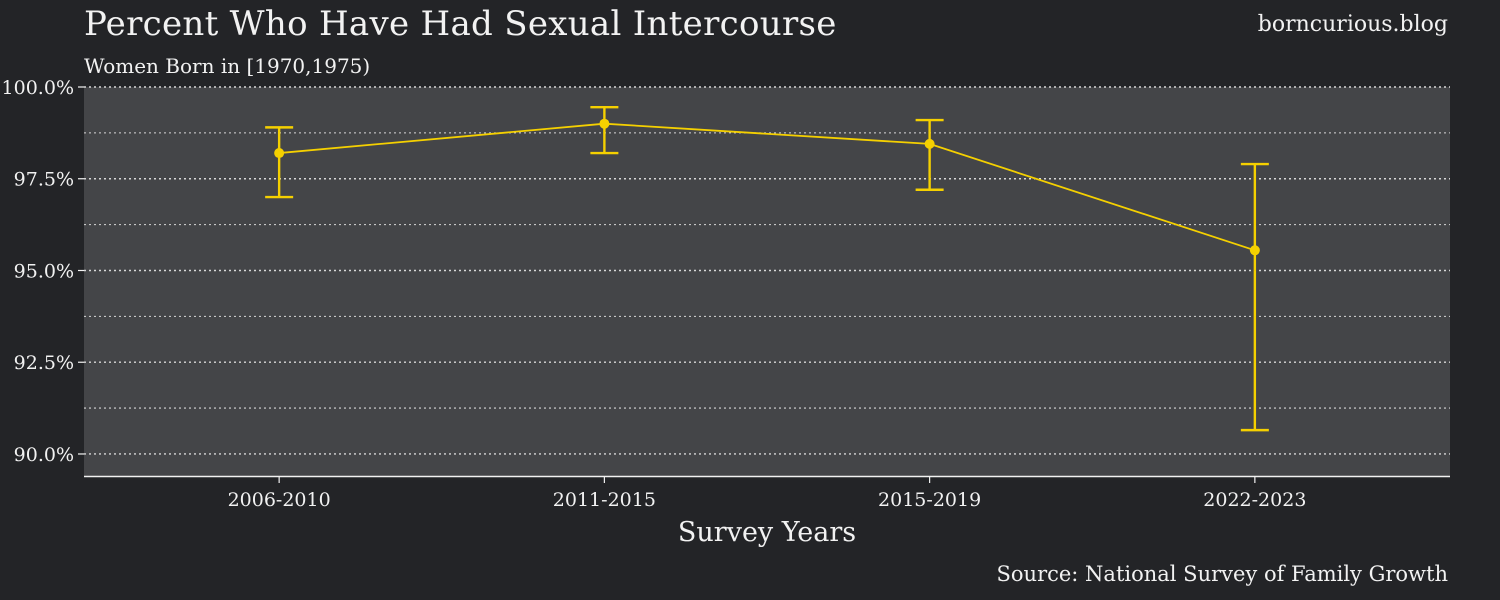 Image resolution: width=1500 pixels, height=600 pixels. Describe the element at coordinates (460, 24) in the screenshot. I see `chart-title: Percent Who Have Had Sexual Intercourse` at that location.